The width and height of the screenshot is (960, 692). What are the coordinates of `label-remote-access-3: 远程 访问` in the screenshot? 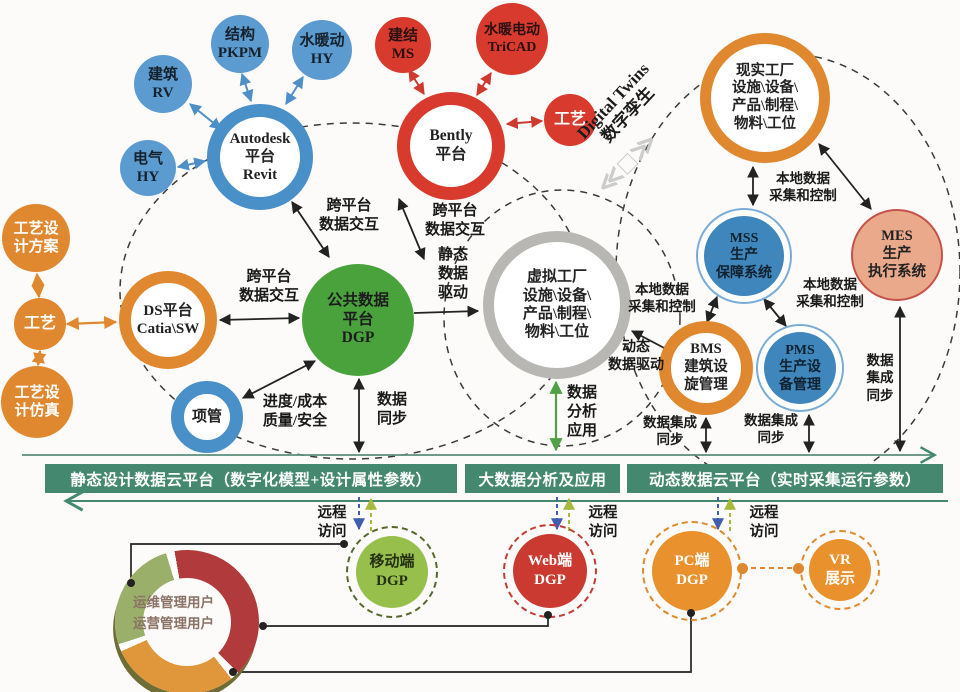 It's located at (764, 522).